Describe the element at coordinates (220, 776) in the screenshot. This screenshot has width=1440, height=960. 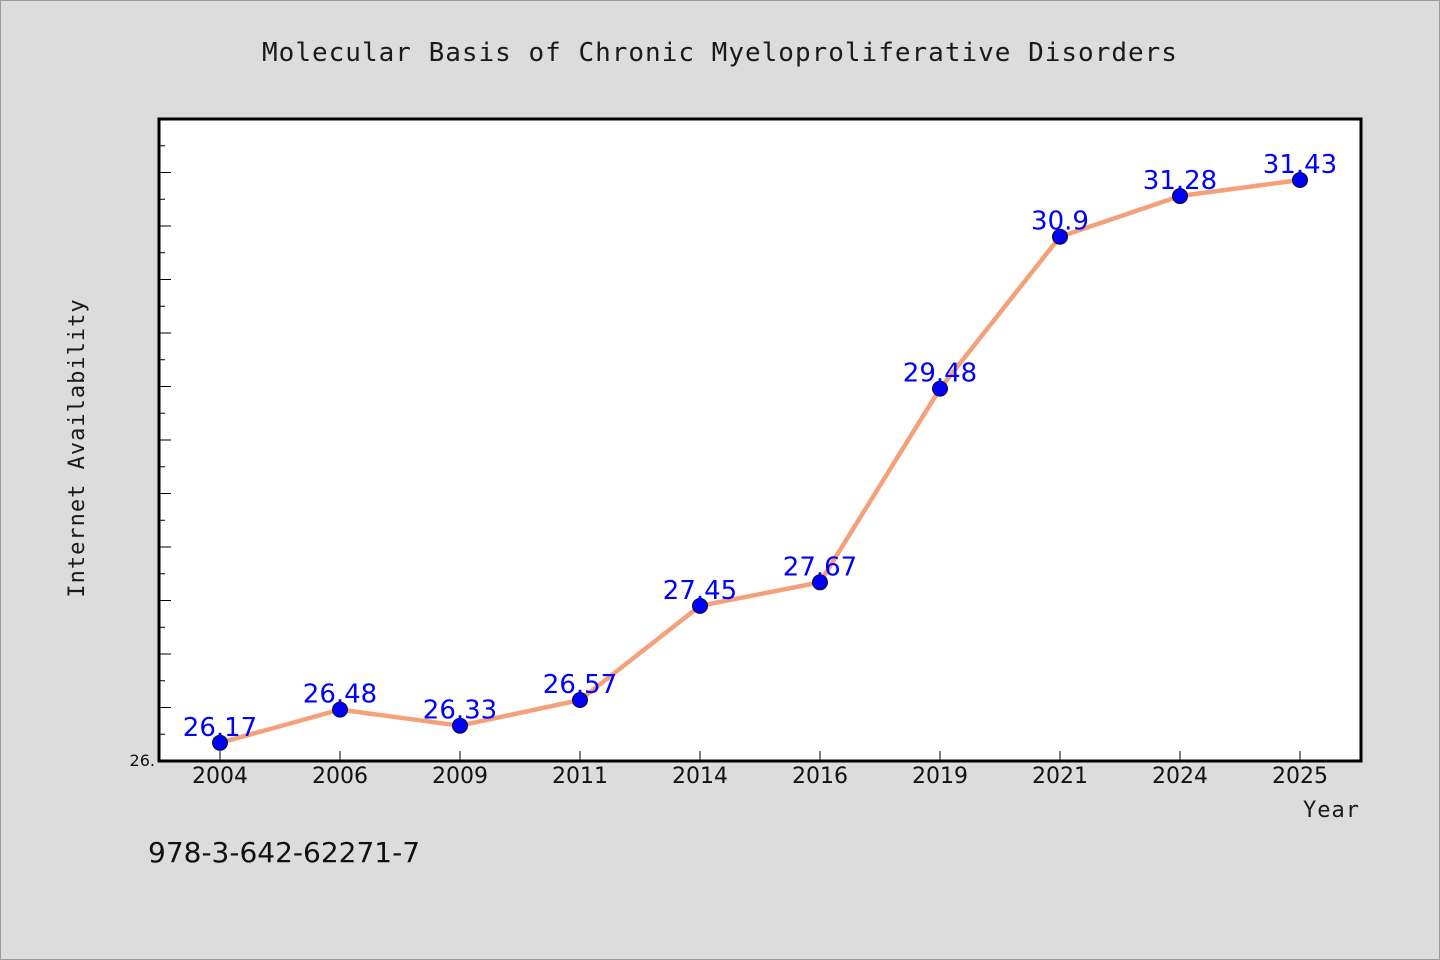
I see `x-tick-label: 2004` at that location.